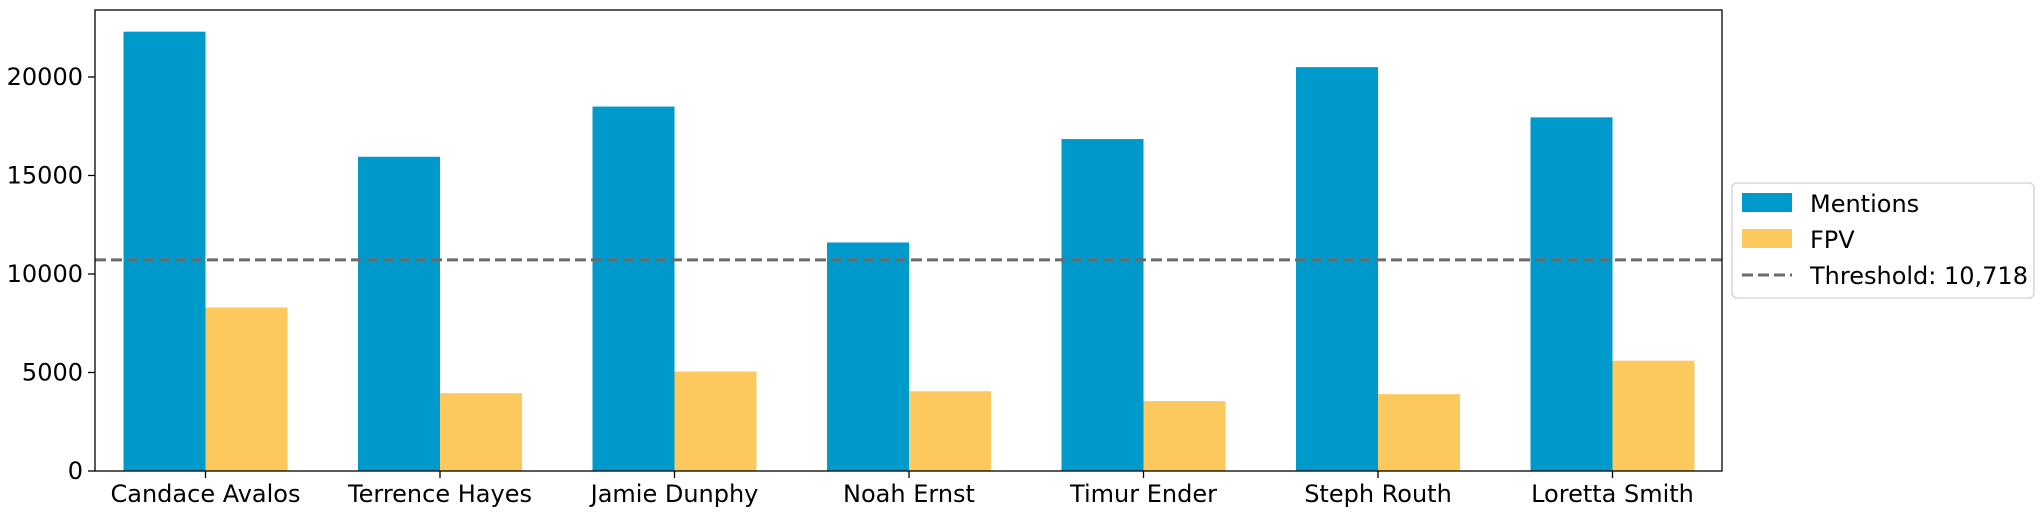 The height and width of the screenshot is (519, 2043). What do you see at coordinates (1864, 204) in the screenshot?
I see `legend-label-mentions: Mentions` at bounding box center [1864, 204].